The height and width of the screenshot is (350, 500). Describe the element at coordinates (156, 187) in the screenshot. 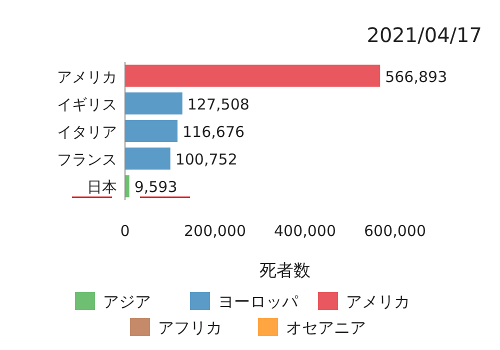

I see `data-label: 9,593` at that location.